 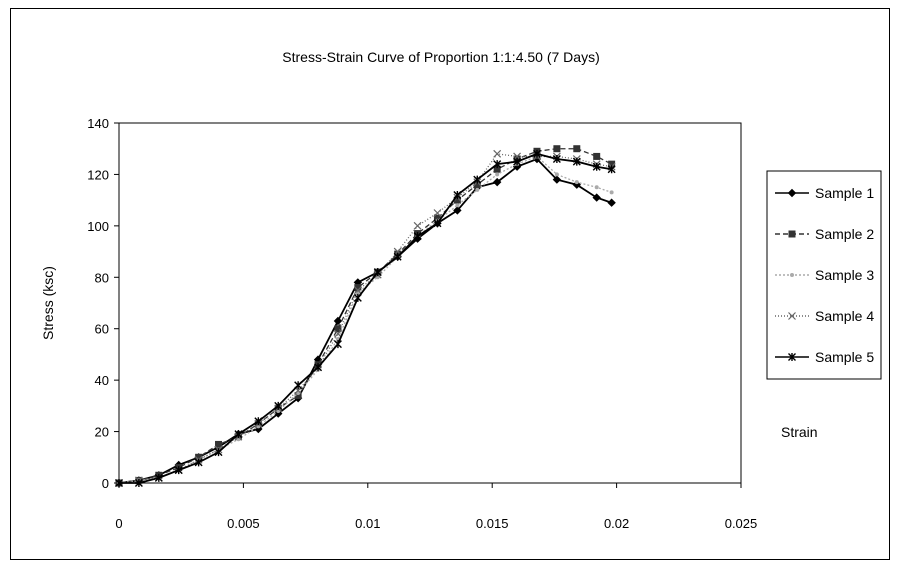 I want to click on y-tick-label: 140, so click(x=98, y=123).